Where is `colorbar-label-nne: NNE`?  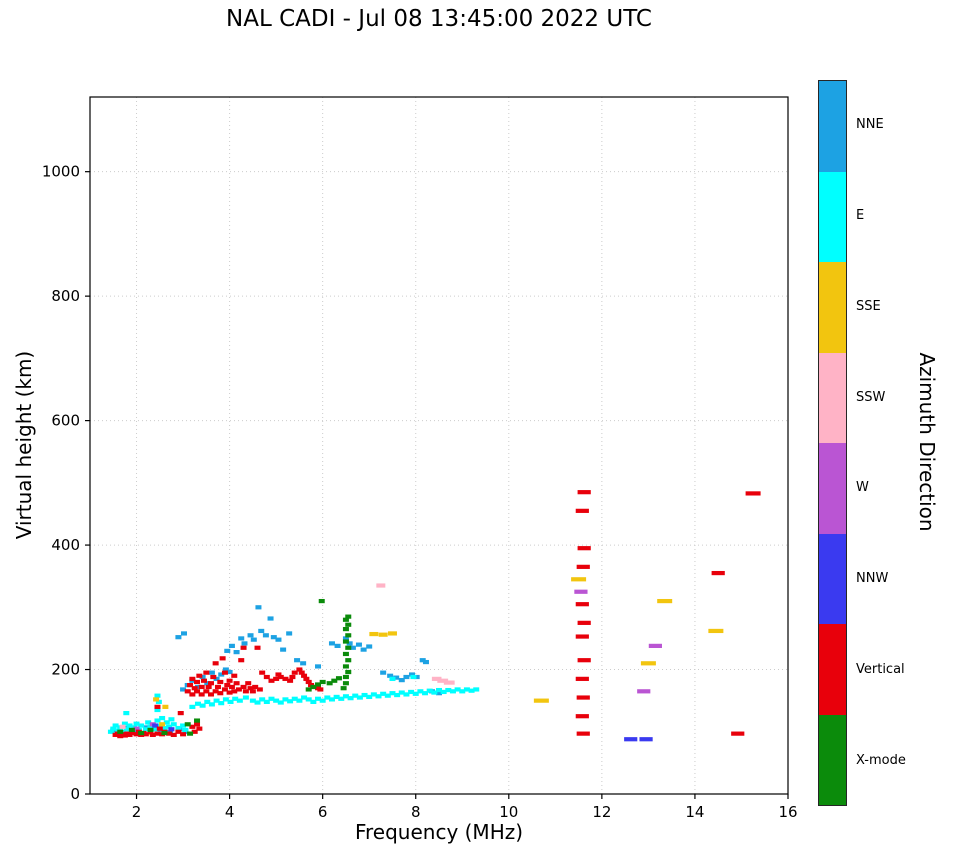
colorbar-label-nne: NNE is located at coordinates (870, 125).